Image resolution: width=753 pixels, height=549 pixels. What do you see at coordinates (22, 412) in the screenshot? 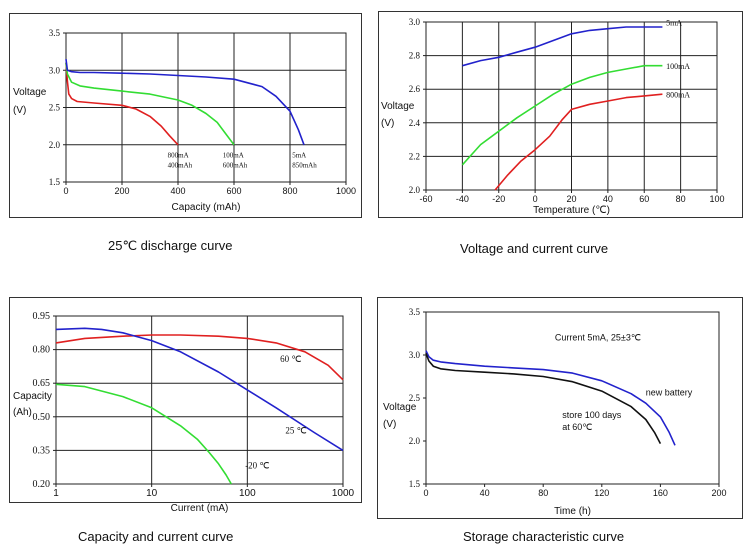
I see `y-axis-label: (Ah)` at bounding box center [22, 412].